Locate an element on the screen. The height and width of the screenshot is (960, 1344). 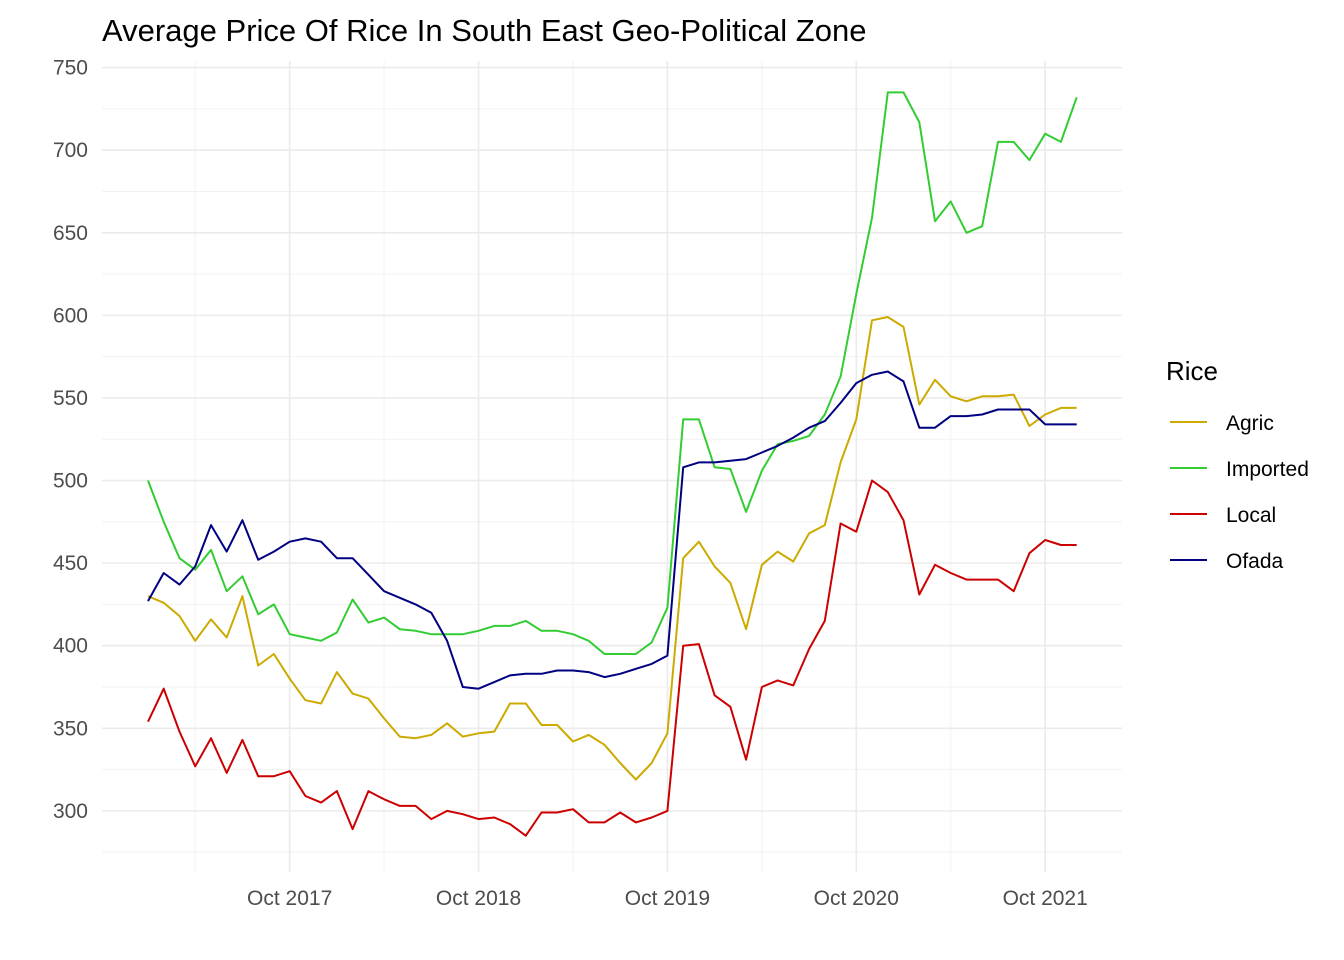
y-tick-label: 500 is located at coordinates (70, 481).